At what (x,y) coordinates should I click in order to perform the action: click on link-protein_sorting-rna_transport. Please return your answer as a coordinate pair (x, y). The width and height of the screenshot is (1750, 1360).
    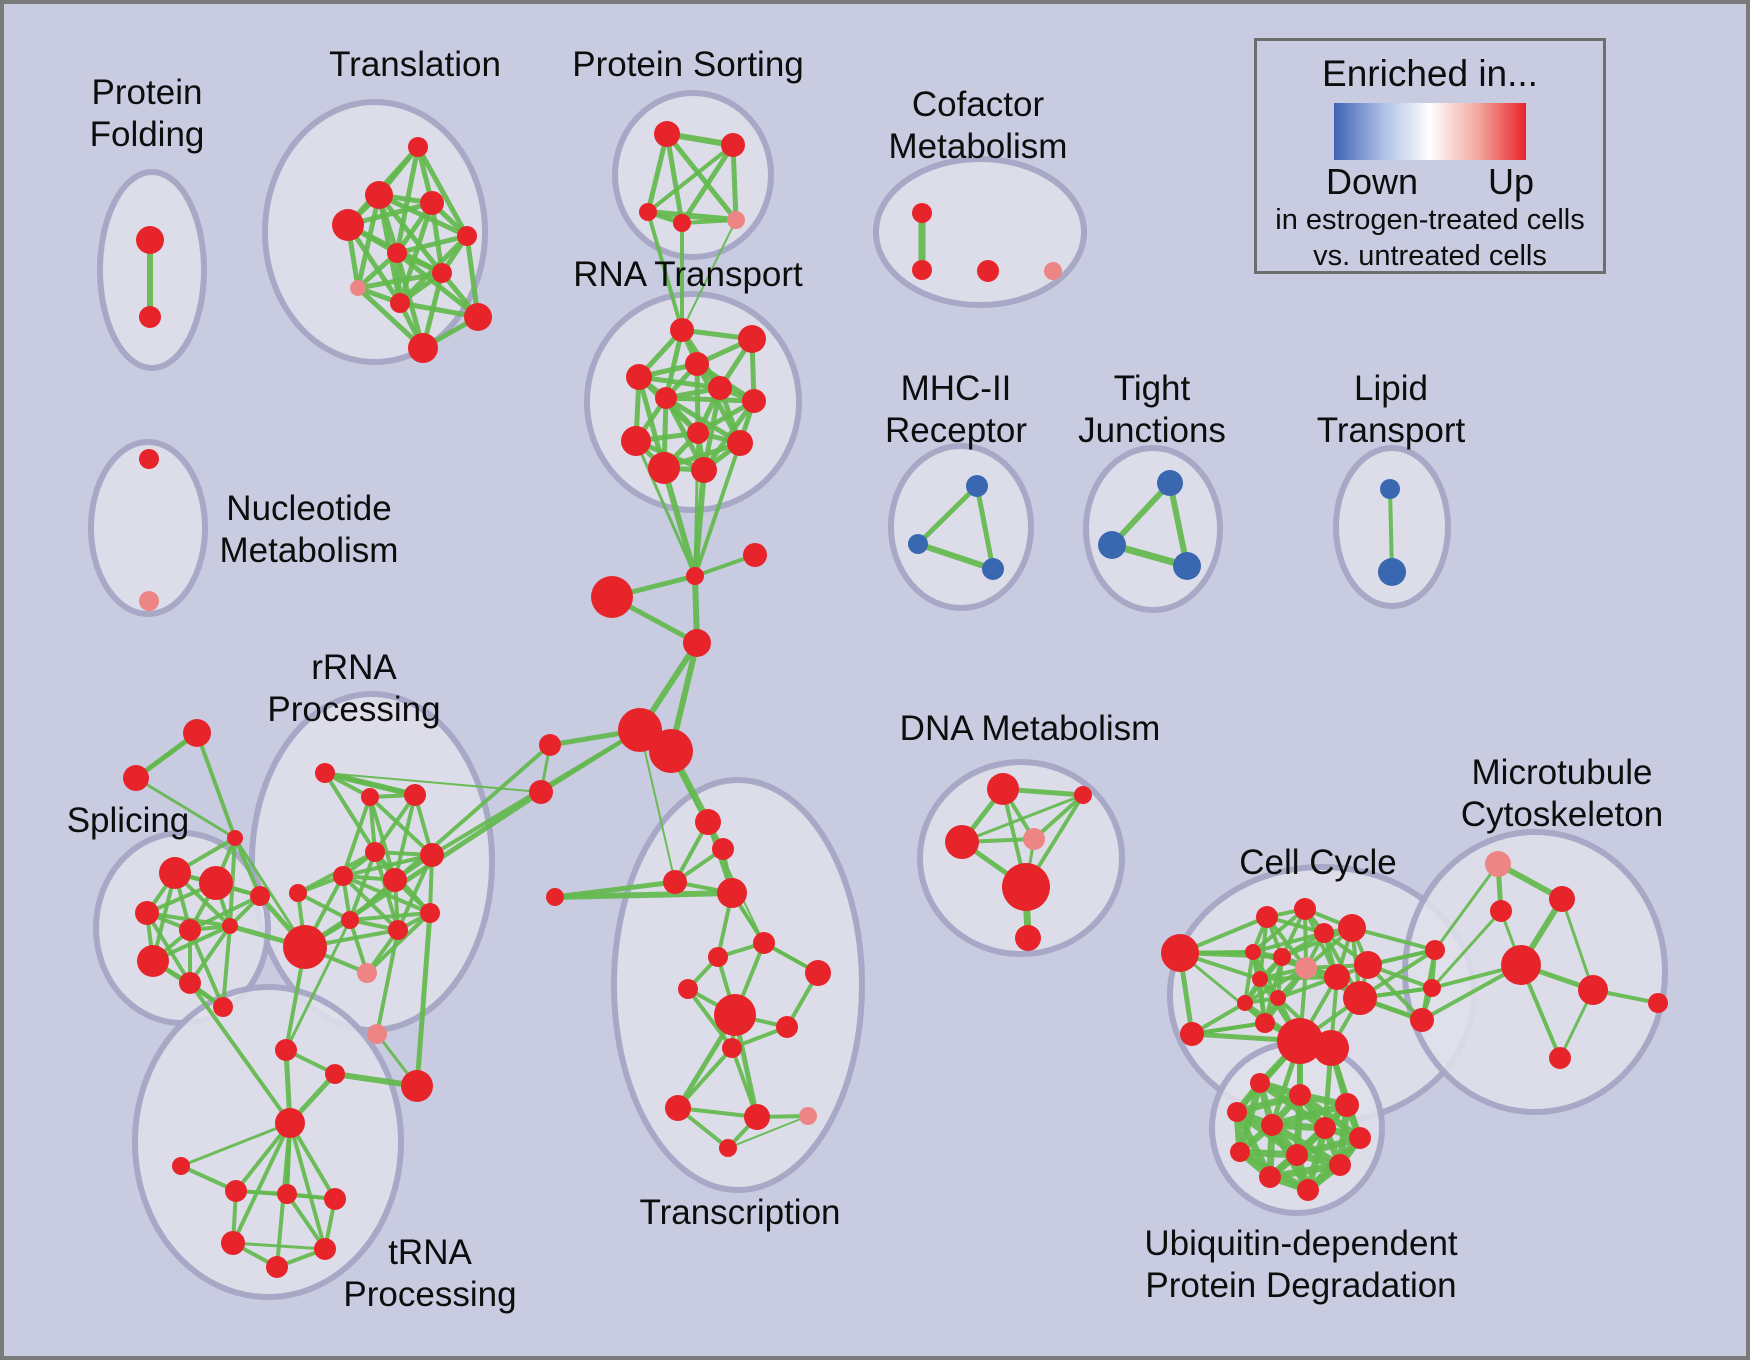
    Looking at the image, I should click on (665, 271).